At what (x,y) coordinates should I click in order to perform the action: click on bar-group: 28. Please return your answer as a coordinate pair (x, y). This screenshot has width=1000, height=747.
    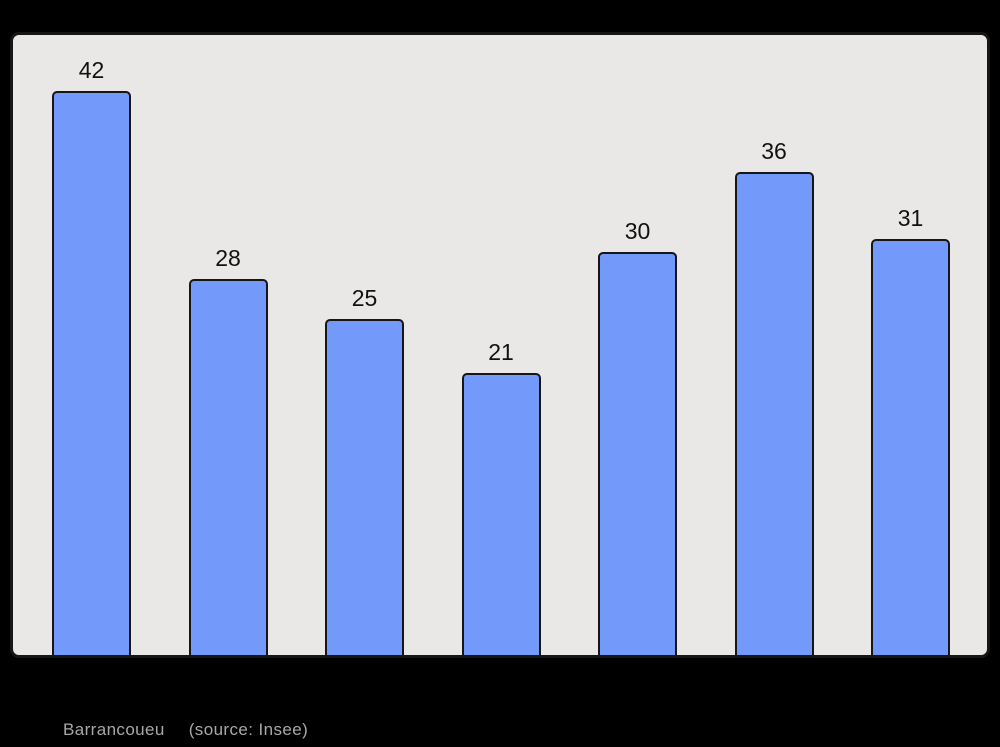
    Looking at the image, I should click on (228, 450).